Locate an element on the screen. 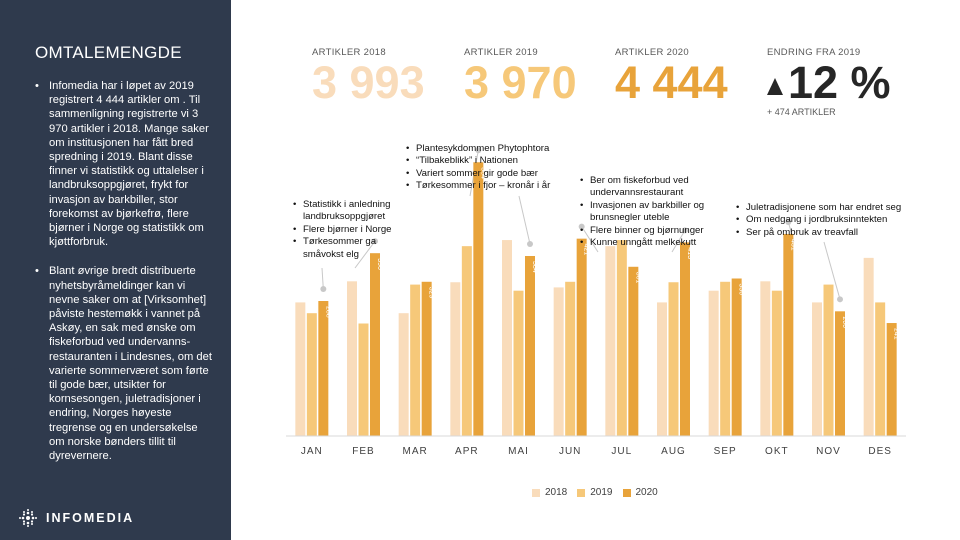  data-label: 413 is located at coordinates (689, 253).